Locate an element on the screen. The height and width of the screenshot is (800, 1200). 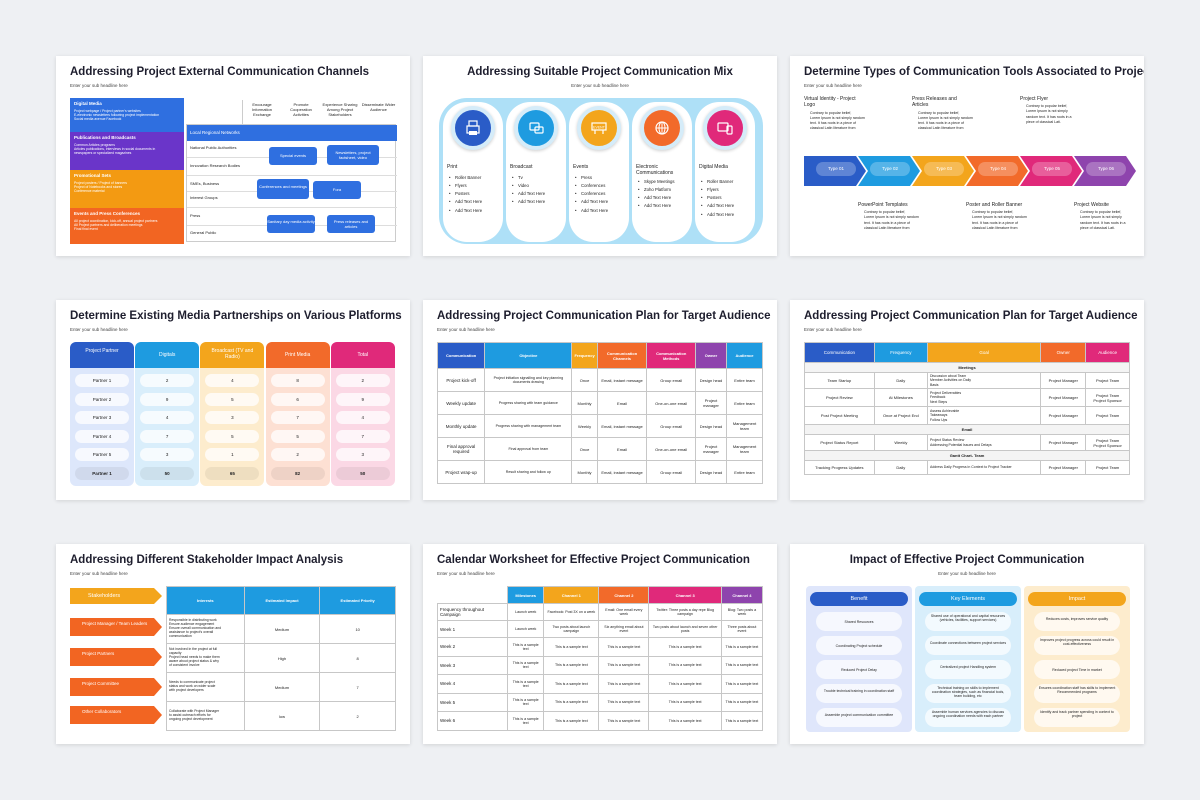
interest-line: Collaborate with Project Manager is located at coordinates (194, 711).